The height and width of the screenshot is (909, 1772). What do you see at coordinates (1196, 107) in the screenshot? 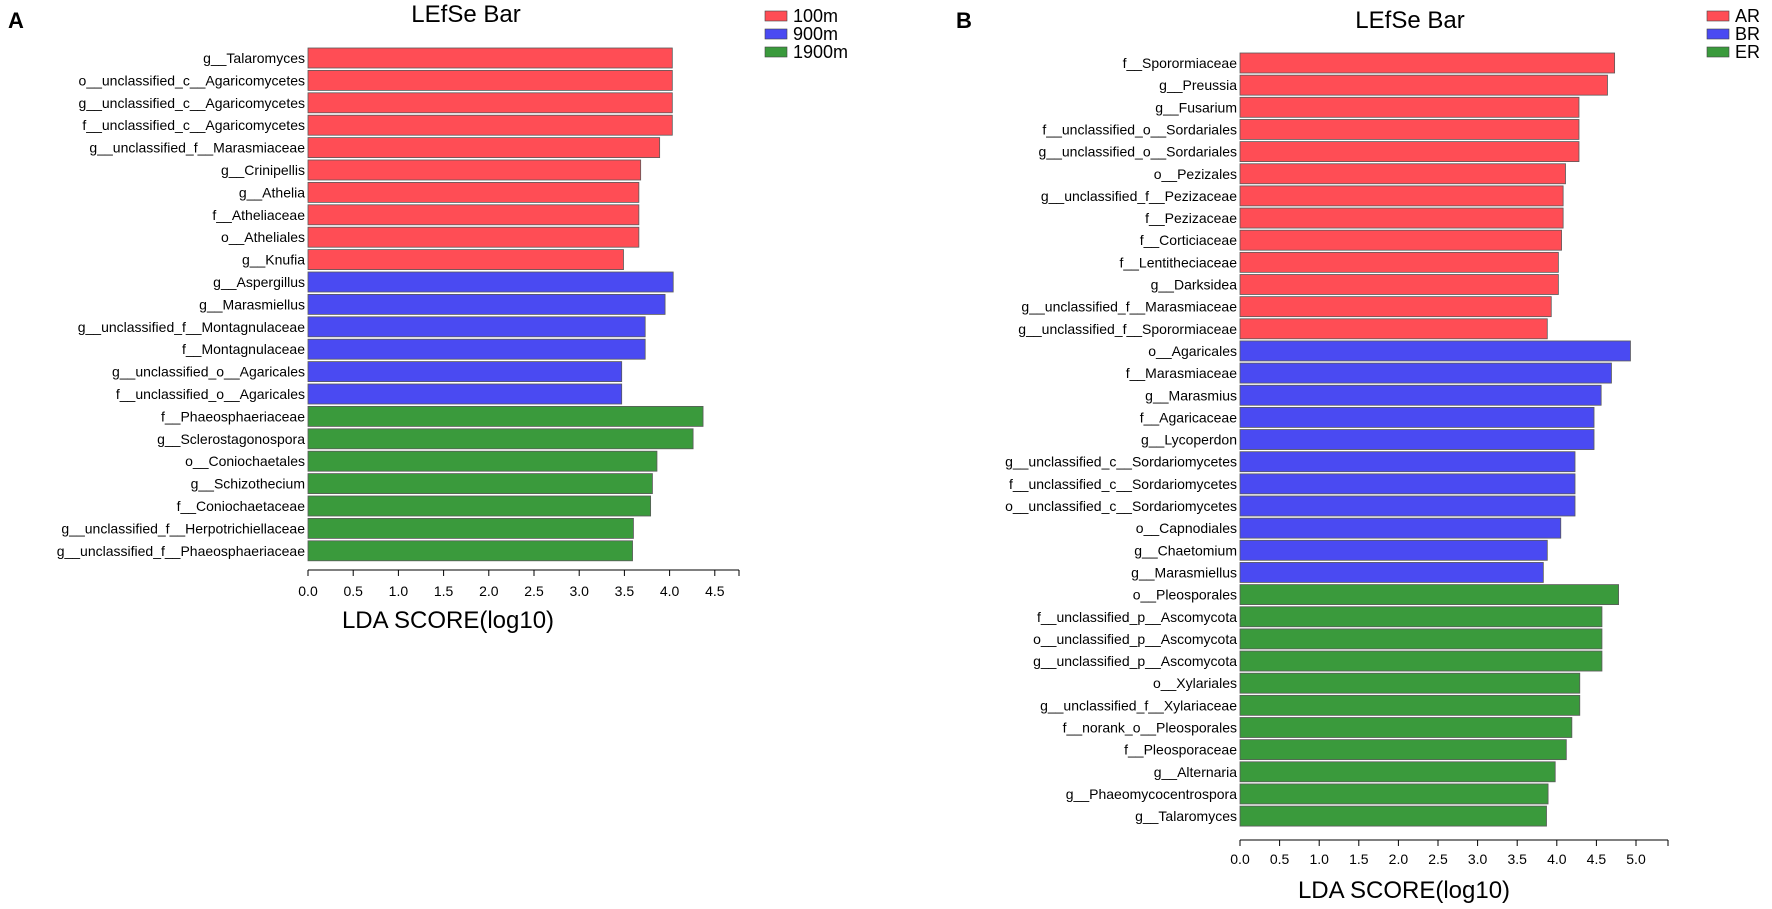
I see `panel-b-category-label: g__Fusarium` at bounding box center [1196, 107].